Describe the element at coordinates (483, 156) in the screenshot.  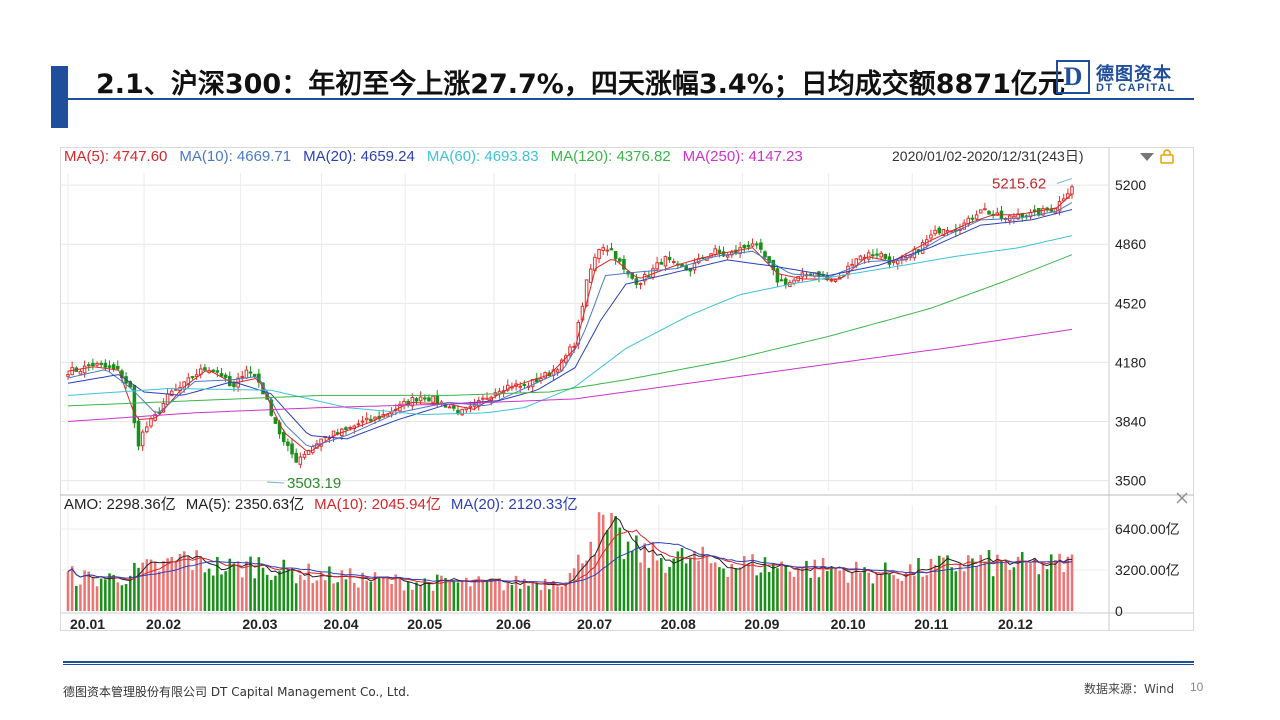
I see `price-legend-item: MA(60): 4693.83` at that location.